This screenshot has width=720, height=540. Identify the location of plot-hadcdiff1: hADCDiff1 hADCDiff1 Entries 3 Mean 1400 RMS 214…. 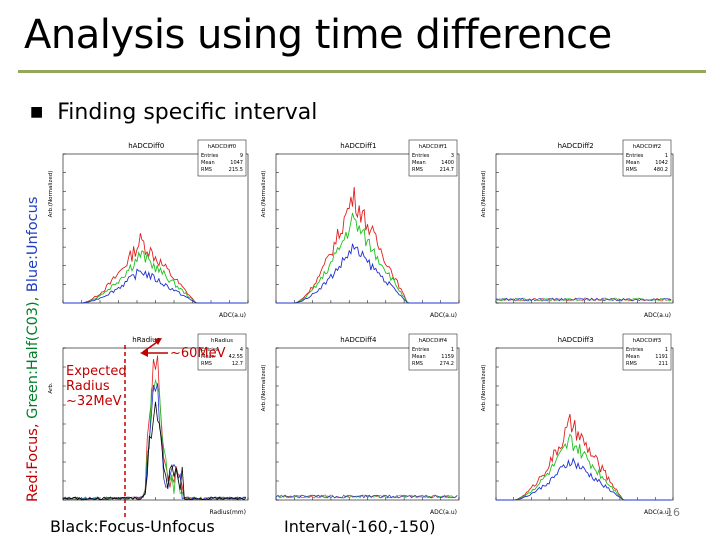
(364, 229).